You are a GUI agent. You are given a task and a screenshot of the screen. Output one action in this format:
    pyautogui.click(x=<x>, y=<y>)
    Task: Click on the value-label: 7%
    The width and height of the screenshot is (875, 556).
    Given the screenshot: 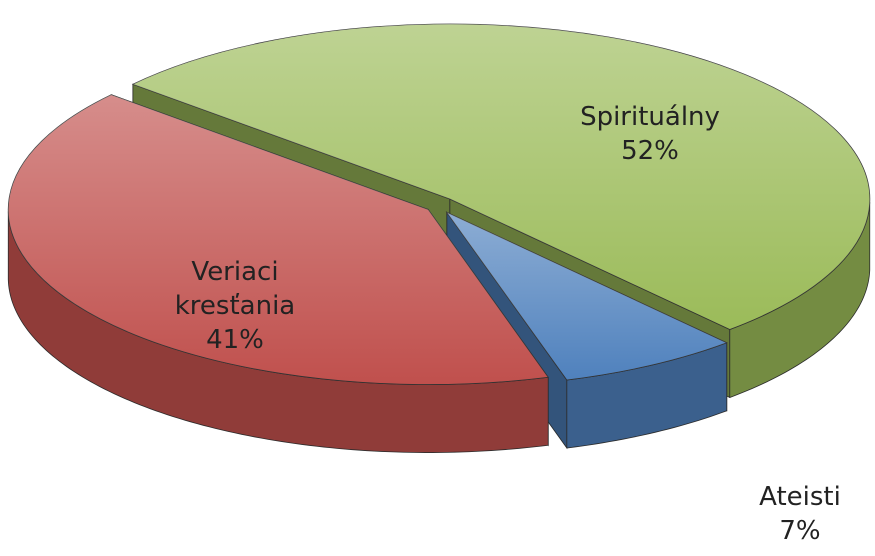 What is the action you would take?
    pyautogui.click(x=800, y=531)
    